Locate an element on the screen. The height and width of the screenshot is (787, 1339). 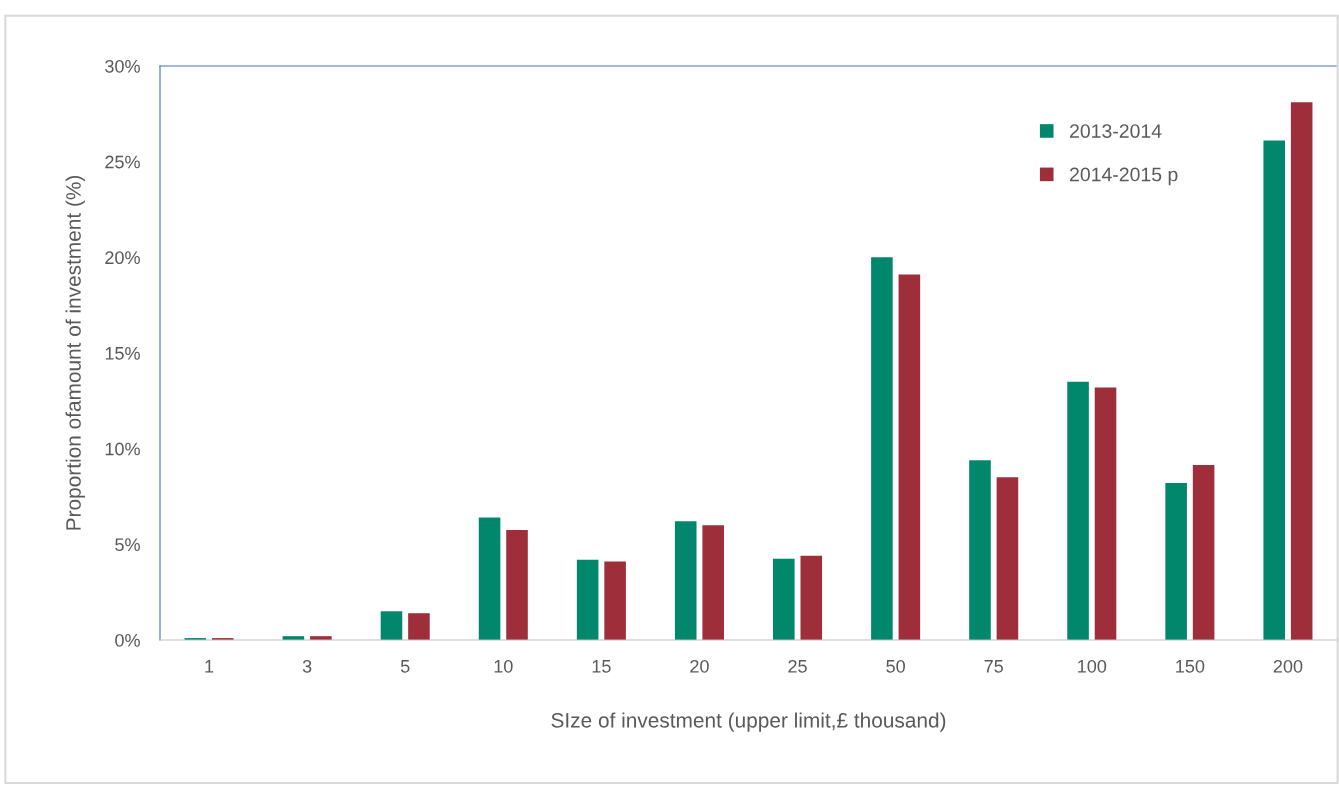
x-tick-label: 5 is located at coordinates (405, 666).